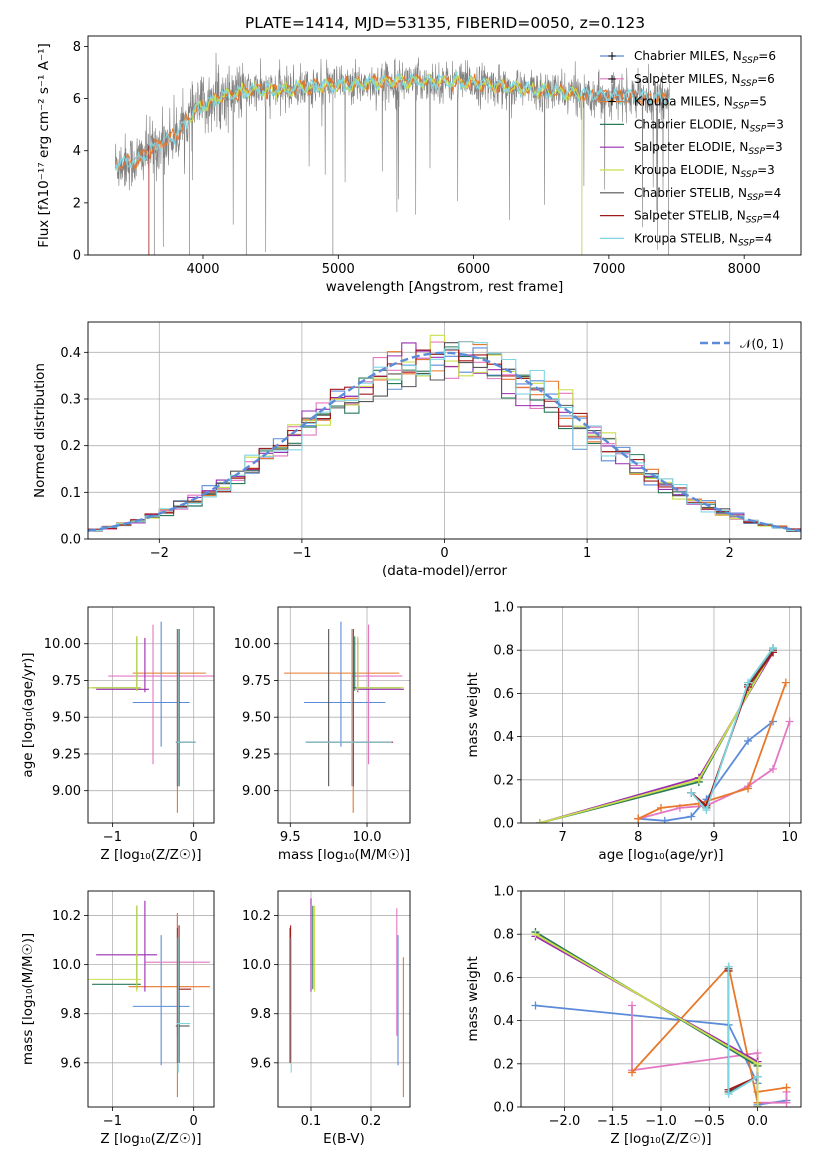 The width and height of the screenshot is (819, 1170). What do you see at coordinates (771, 170) in the screenshot?
I see `legend-nssp: 3` at bounding box center [771, 170].